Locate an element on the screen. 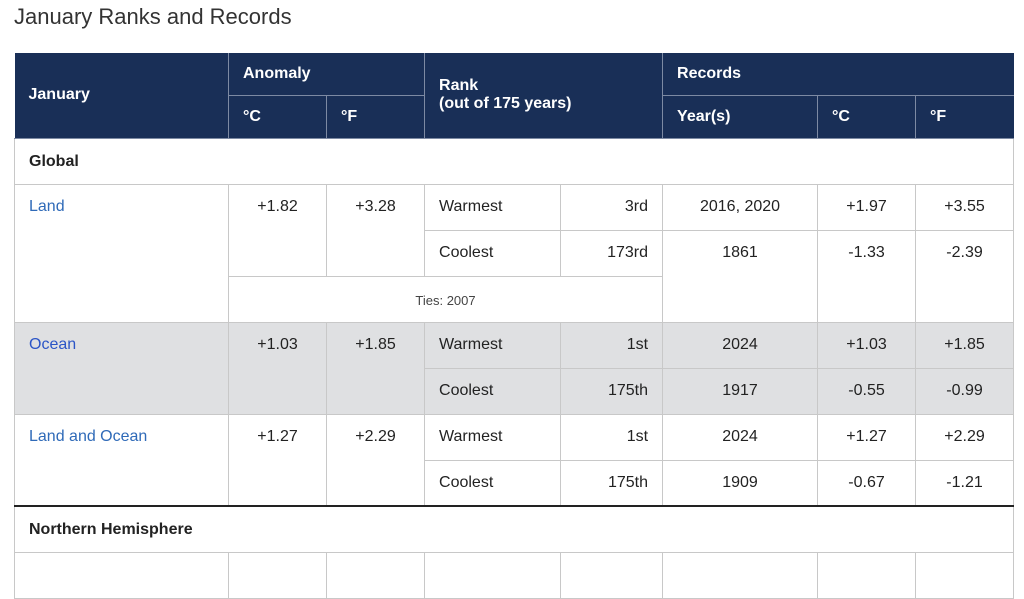 The image size is (1024, 599). header-rank-subtitle: (out of 175 years) is located at coordinates (505, 104).